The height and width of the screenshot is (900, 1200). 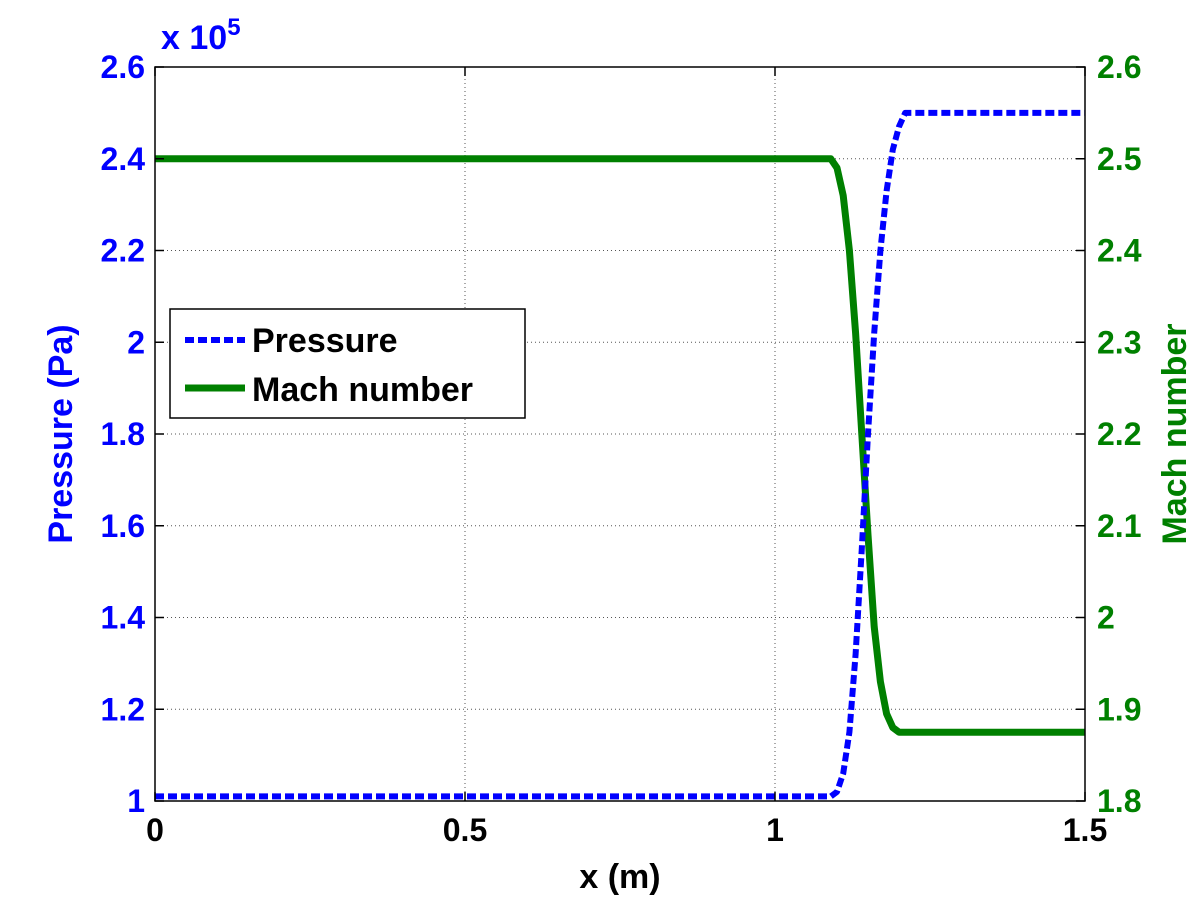 I want to click on y-right-tick-label: 2.5, so click(x=1119, y=159).